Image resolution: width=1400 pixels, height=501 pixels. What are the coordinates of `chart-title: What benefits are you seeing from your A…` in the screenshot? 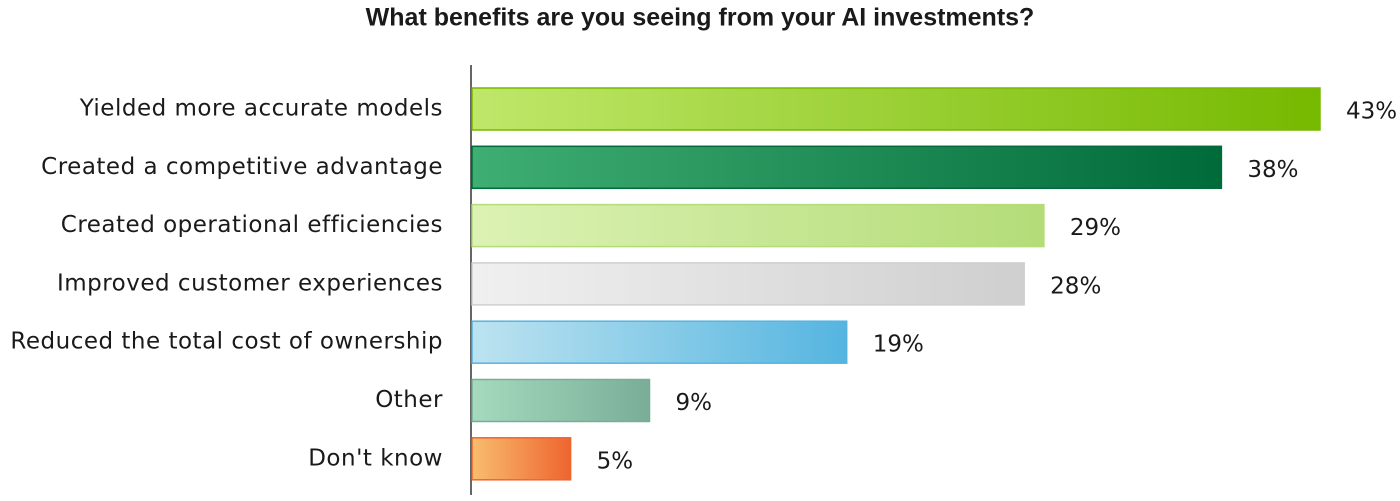 It's located at (700, 18).